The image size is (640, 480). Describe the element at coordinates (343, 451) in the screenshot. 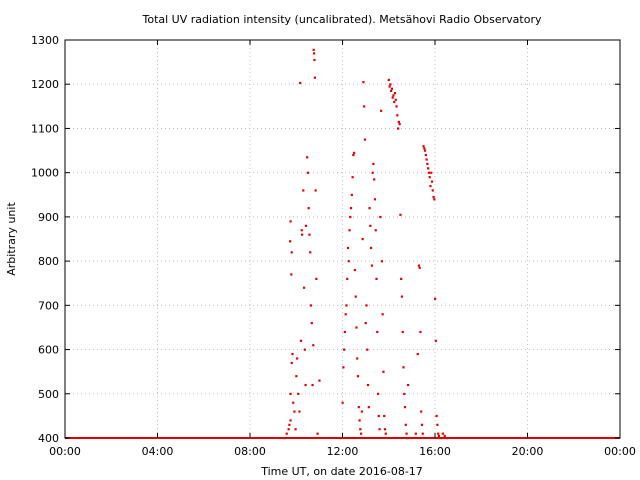

I see `x-tick-label: 12:00` at that location.